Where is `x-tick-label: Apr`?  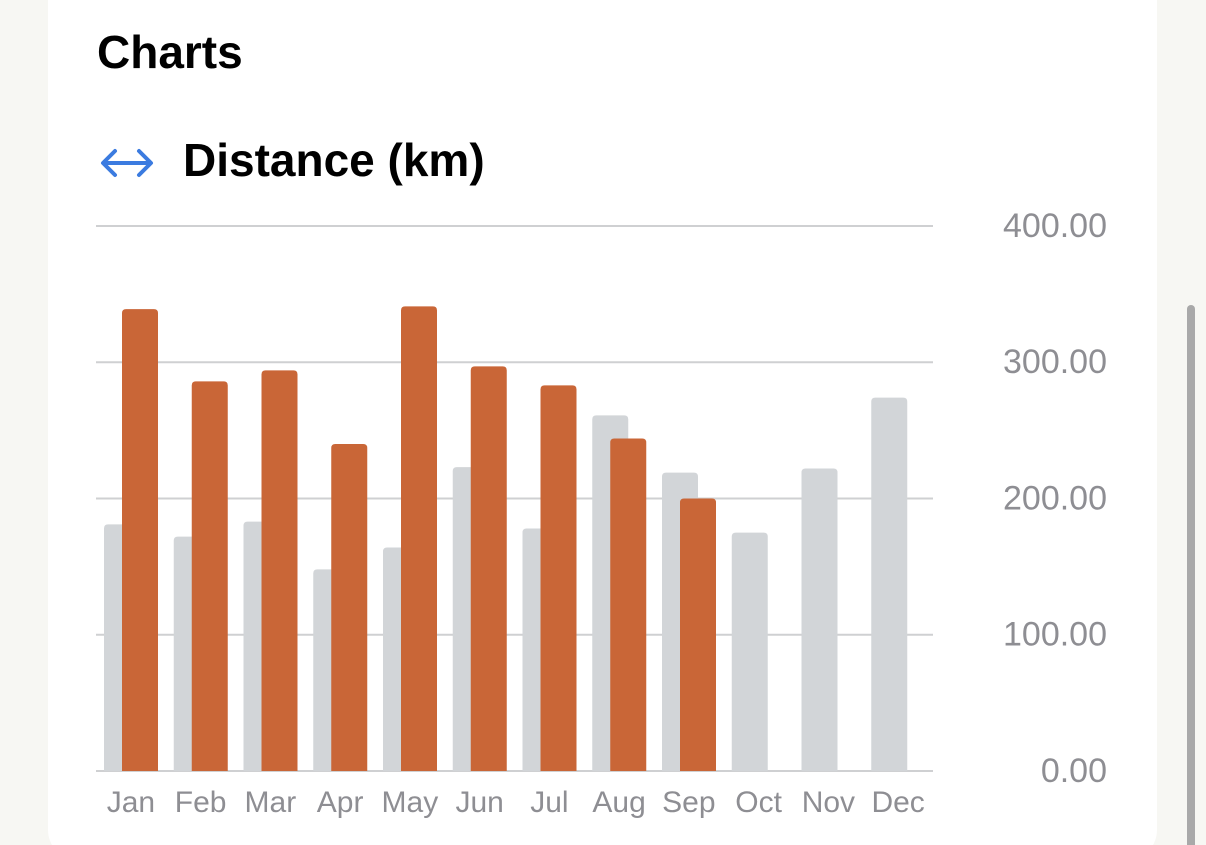
x-tick-label: Apr is located at coordinates (340, 802).